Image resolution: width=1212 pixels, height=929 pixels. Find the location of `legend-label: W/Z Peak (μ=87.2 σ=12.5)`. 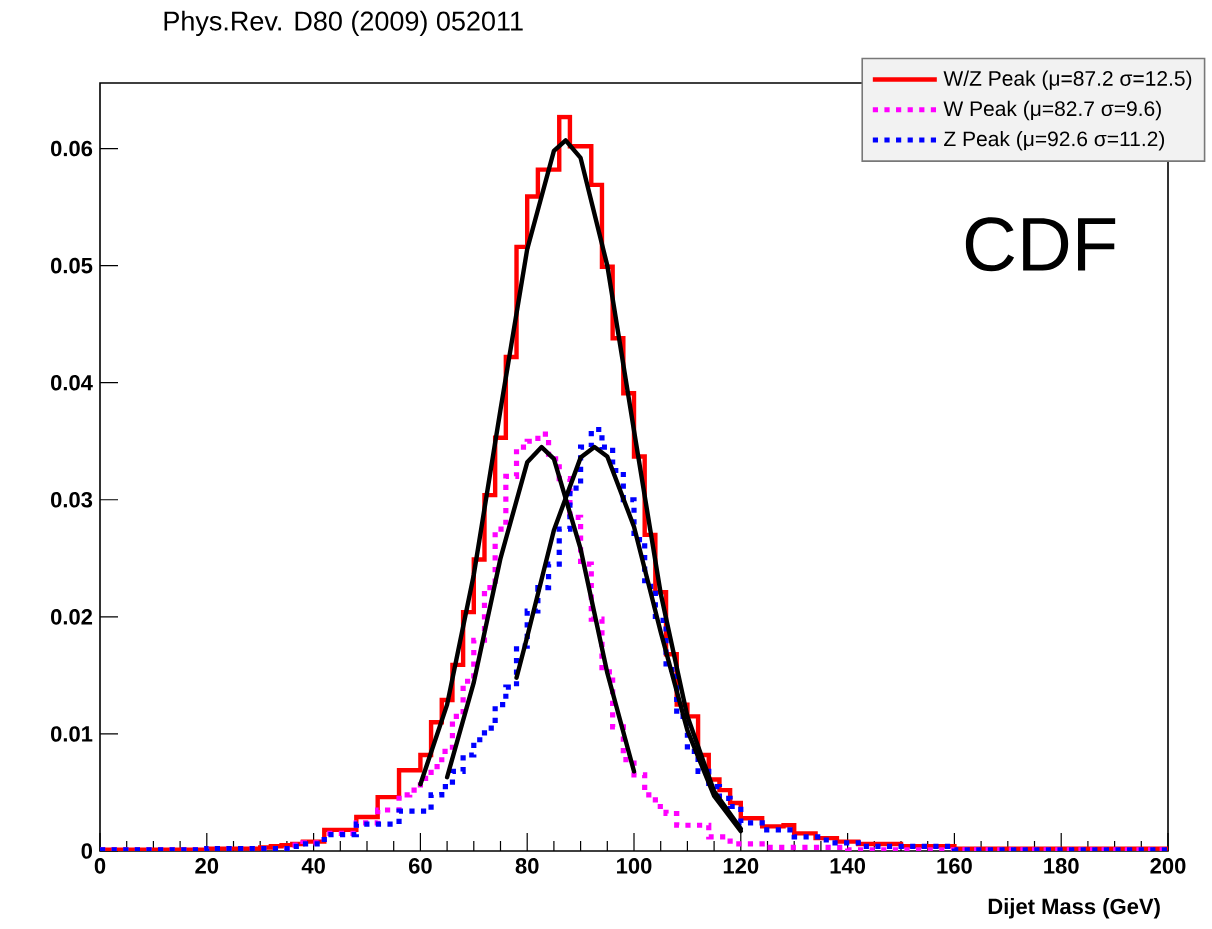

legend-label: W/Z Peak (μ=87.2 σ=12.5) is located at coordinates (1067, 80).